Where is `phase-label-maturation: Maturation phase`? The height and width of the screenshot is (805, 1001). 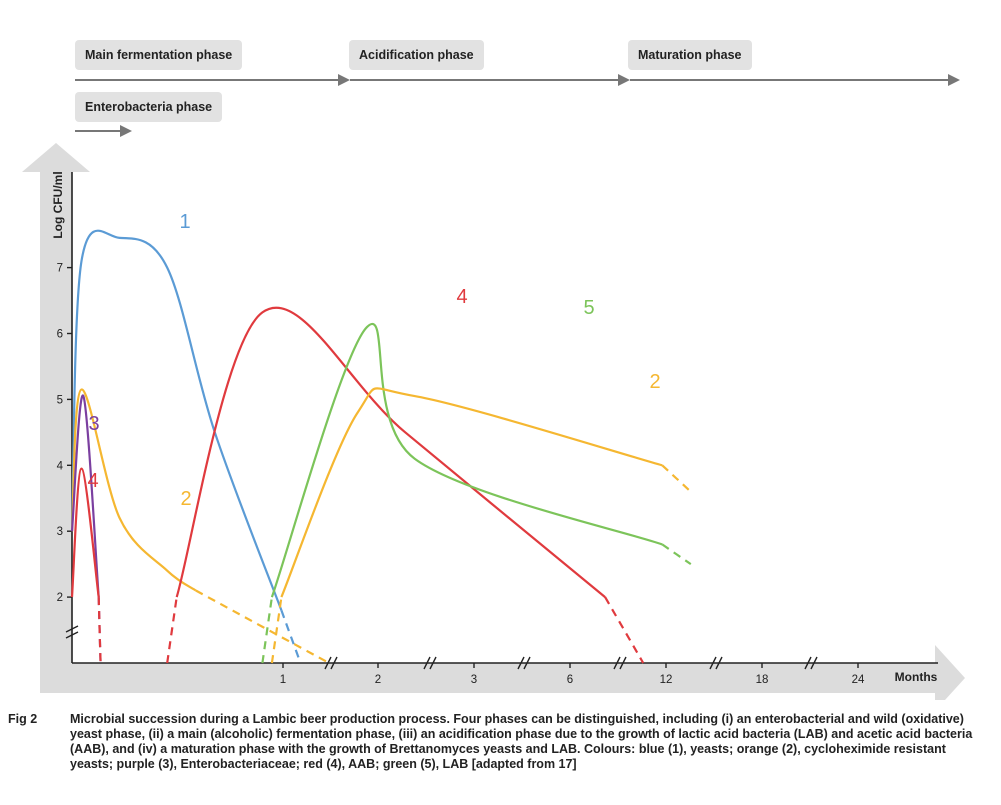
phase-label-maturation: Maturation phase is located at coordinates (690, 55).